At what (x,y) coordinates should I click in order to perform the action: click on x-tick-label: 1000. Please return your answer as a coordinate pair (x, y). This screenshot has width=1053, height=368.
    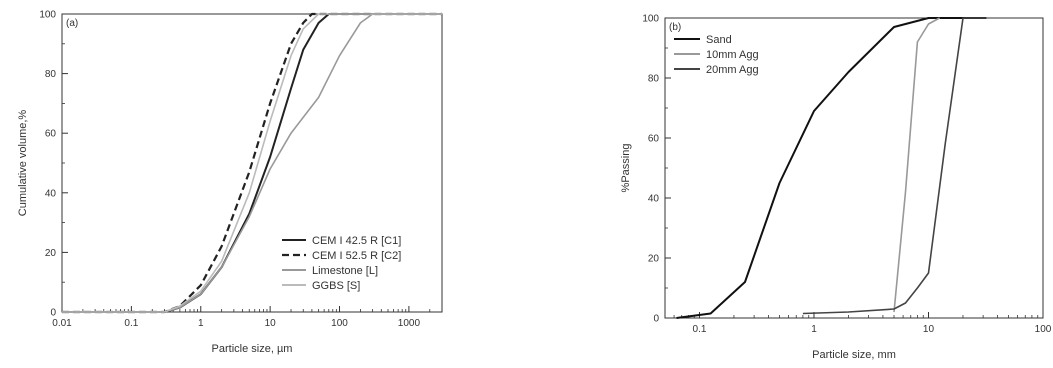
    Looking at the image, I should click on (409, 323).